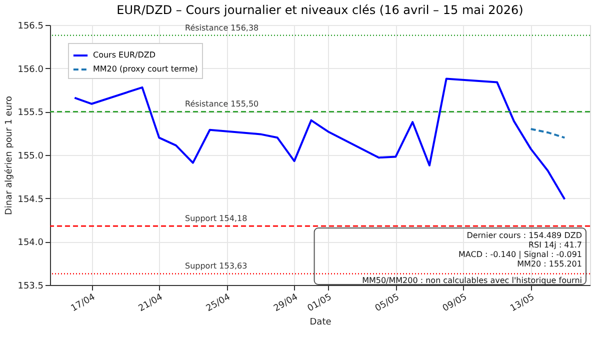 The image size is (602, 348). What do you see at coordinates (549, 264) in the screenshot?
I see `annotation: MM20 : 155.201` at bounding box center [549, 264].